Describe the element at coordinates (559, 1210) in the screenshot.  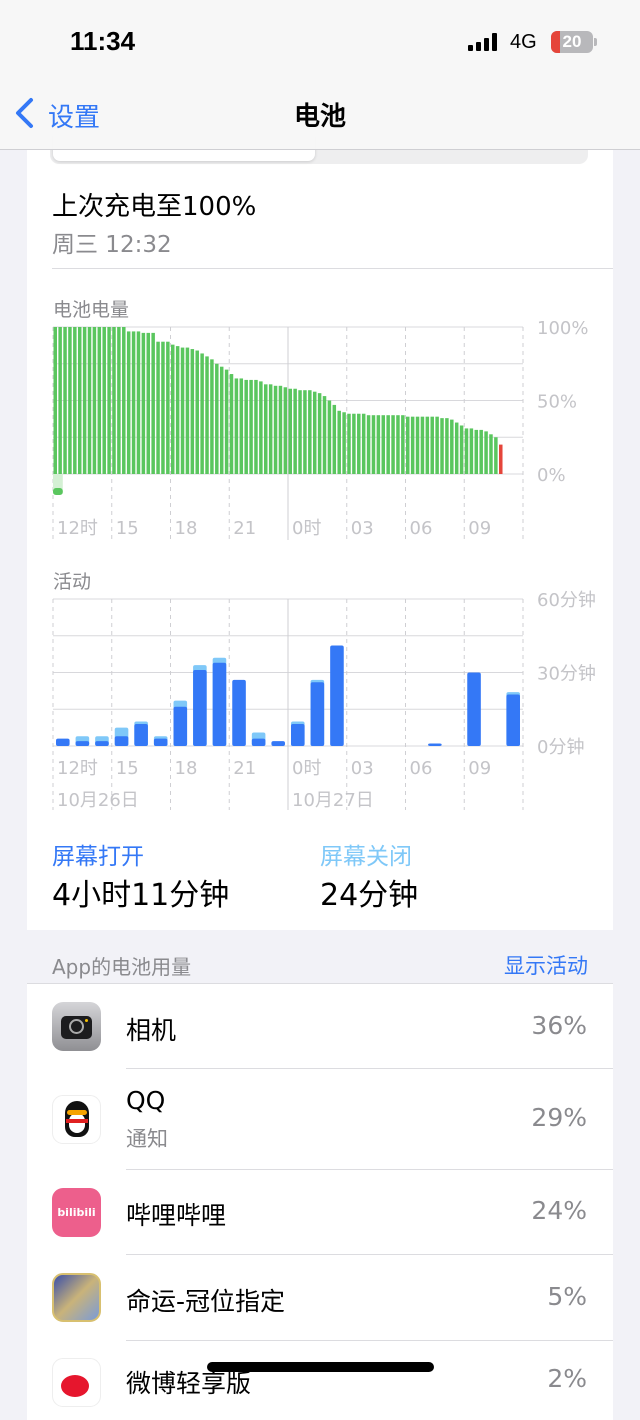
I see `app-percentage: 24%` at that location.